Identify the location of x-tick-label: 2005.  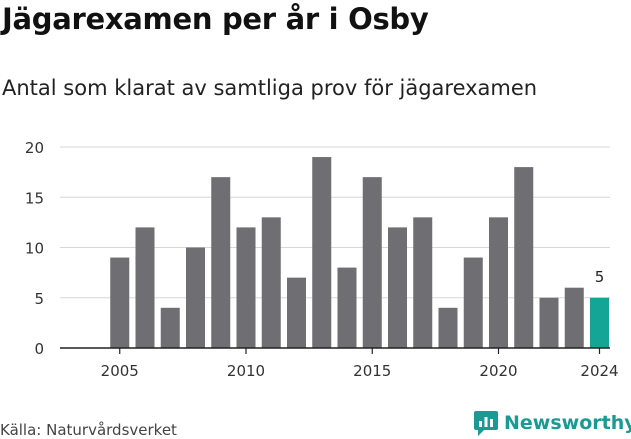
(120, 371).